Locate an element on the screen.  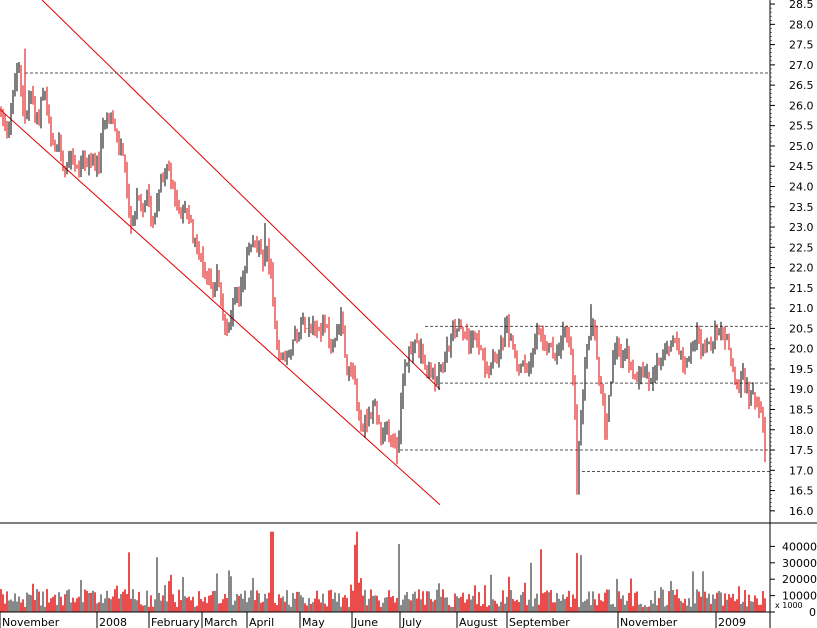
vol-tick-label: 10000 is located at coordinates (799, 596).